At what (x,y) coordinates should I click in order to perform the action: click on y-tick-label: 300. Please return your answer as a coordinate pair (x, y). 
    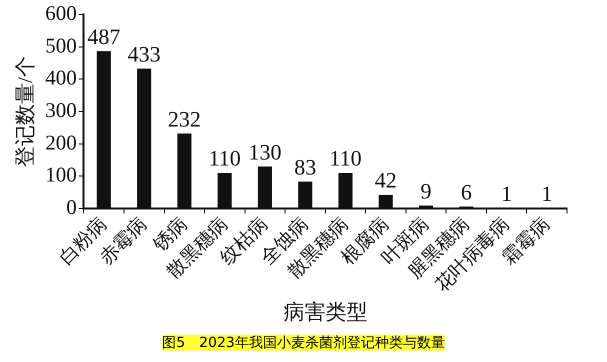
    Looking at the image, I should click on (61, 110).